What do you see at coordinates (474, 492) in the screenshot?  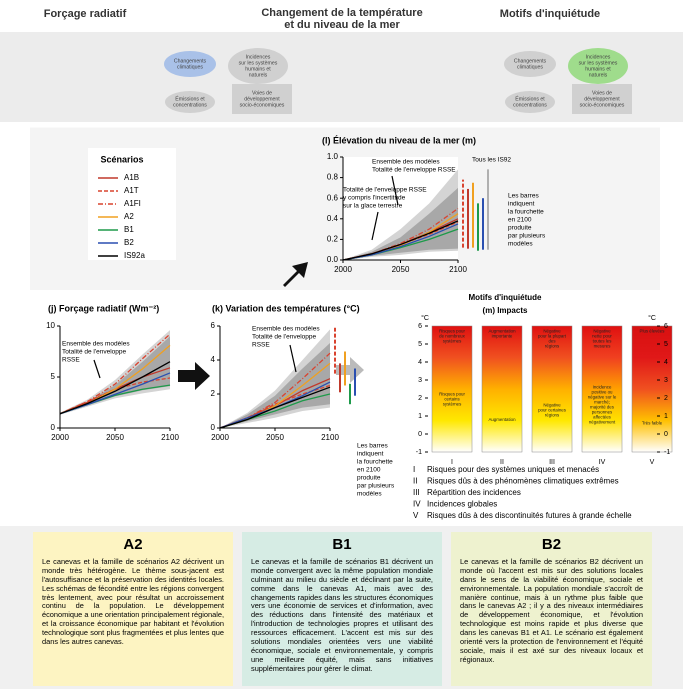 I see `risk-text: Répartition des incidences` at bounding box center [474, 492].